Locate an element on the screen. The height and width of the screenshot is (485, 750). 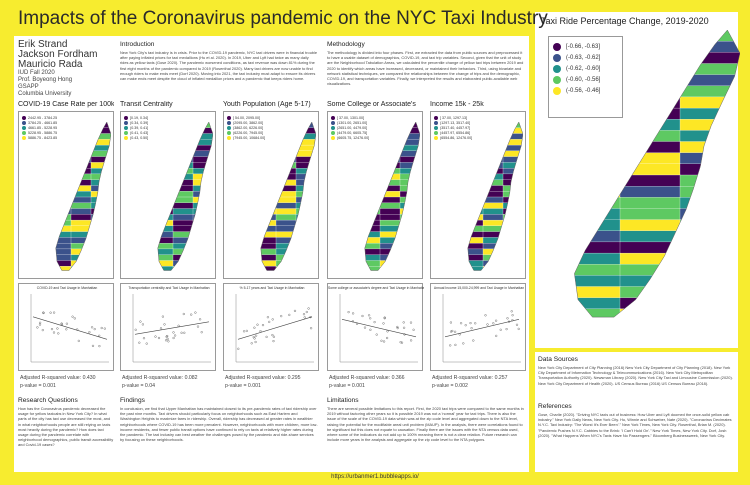
legend-label: (3517.40, 4457.97] is located at coordinates (455, 127).